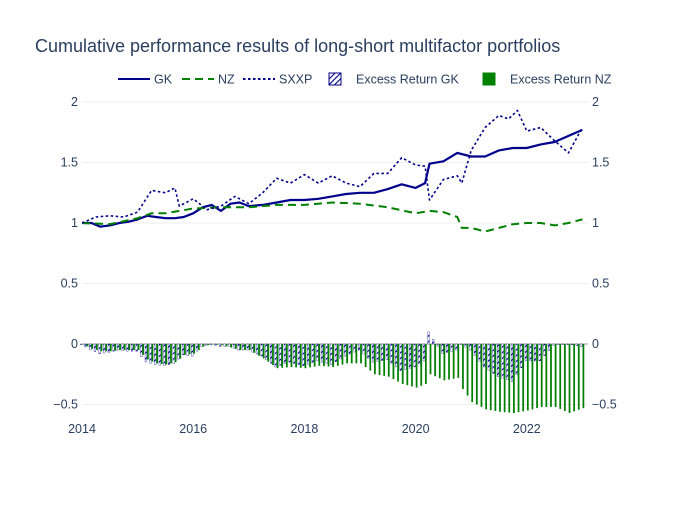  What do you see at coordinates (145, 80) in the screenshot?
I see `legend-item-gk: GK` at bounding box center [145, 80].